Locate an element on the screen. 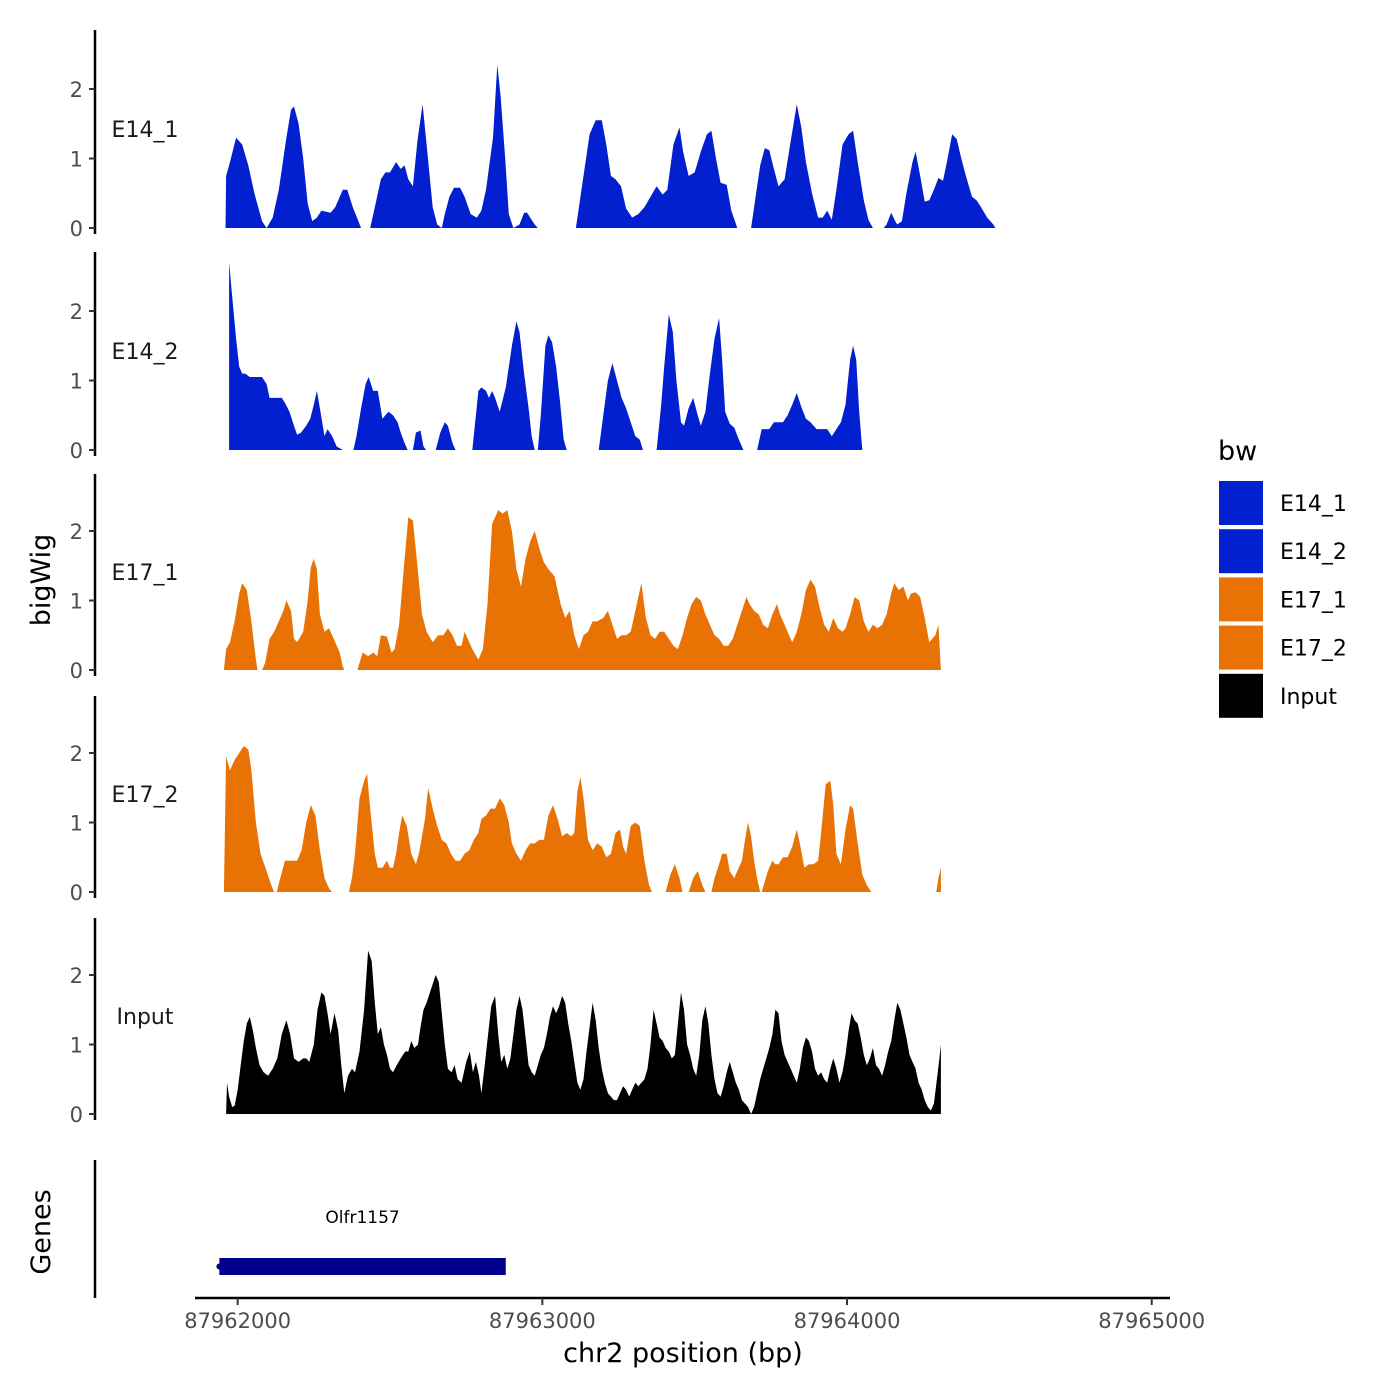 The height and width of the screenshot is (1400, 1400). signal-area-input is located at coordinates (583, 1032).